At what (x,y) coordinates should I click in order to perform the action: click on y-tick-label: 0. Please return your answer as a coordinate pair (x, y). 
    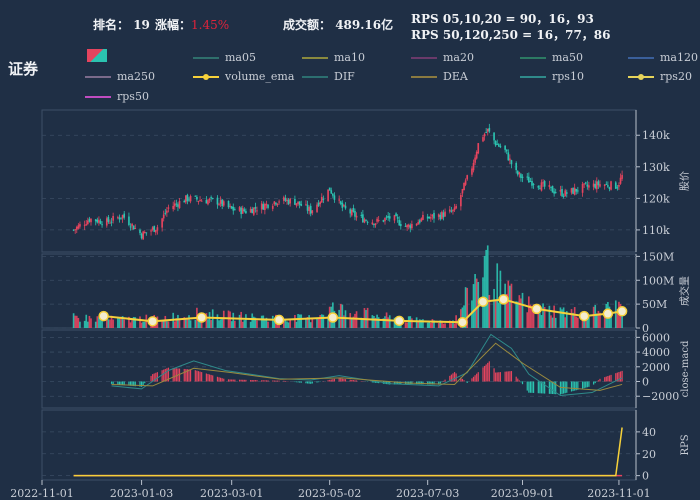
    Looking at the image, I should click on (645, 476).